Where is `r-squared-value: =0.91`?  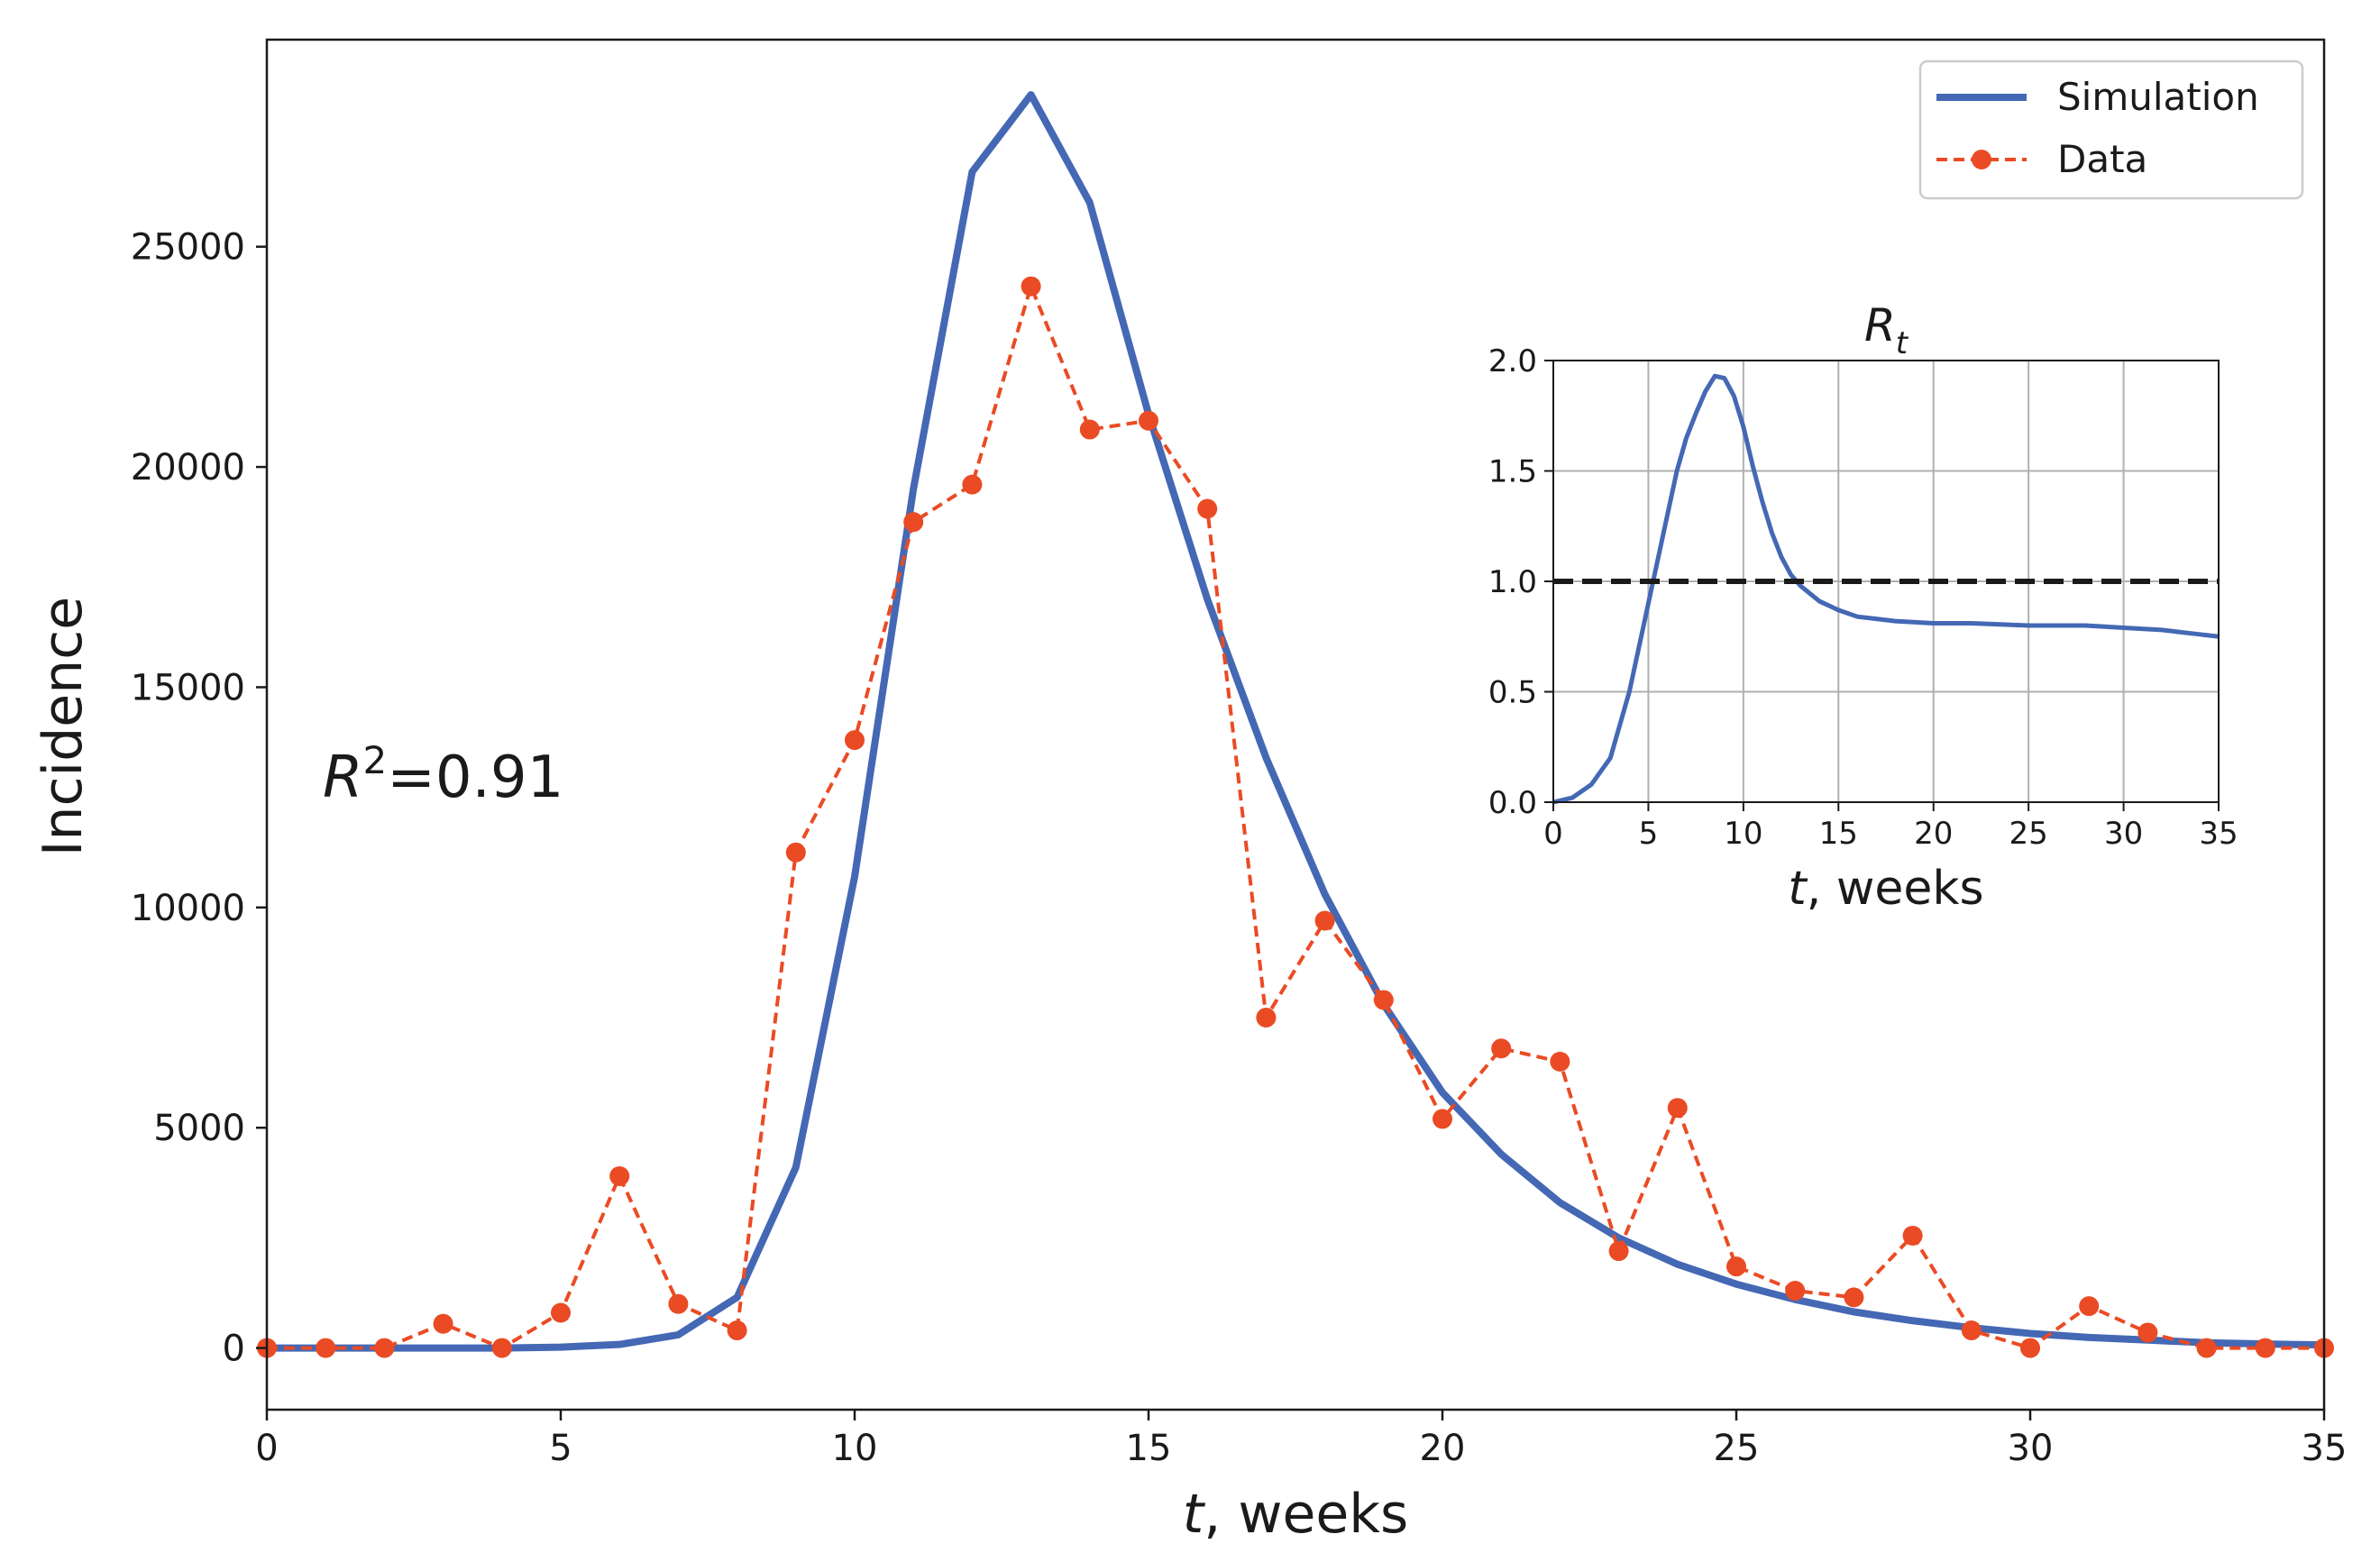
r-squared-value: =0.91 is located at coordinates (475, 778).